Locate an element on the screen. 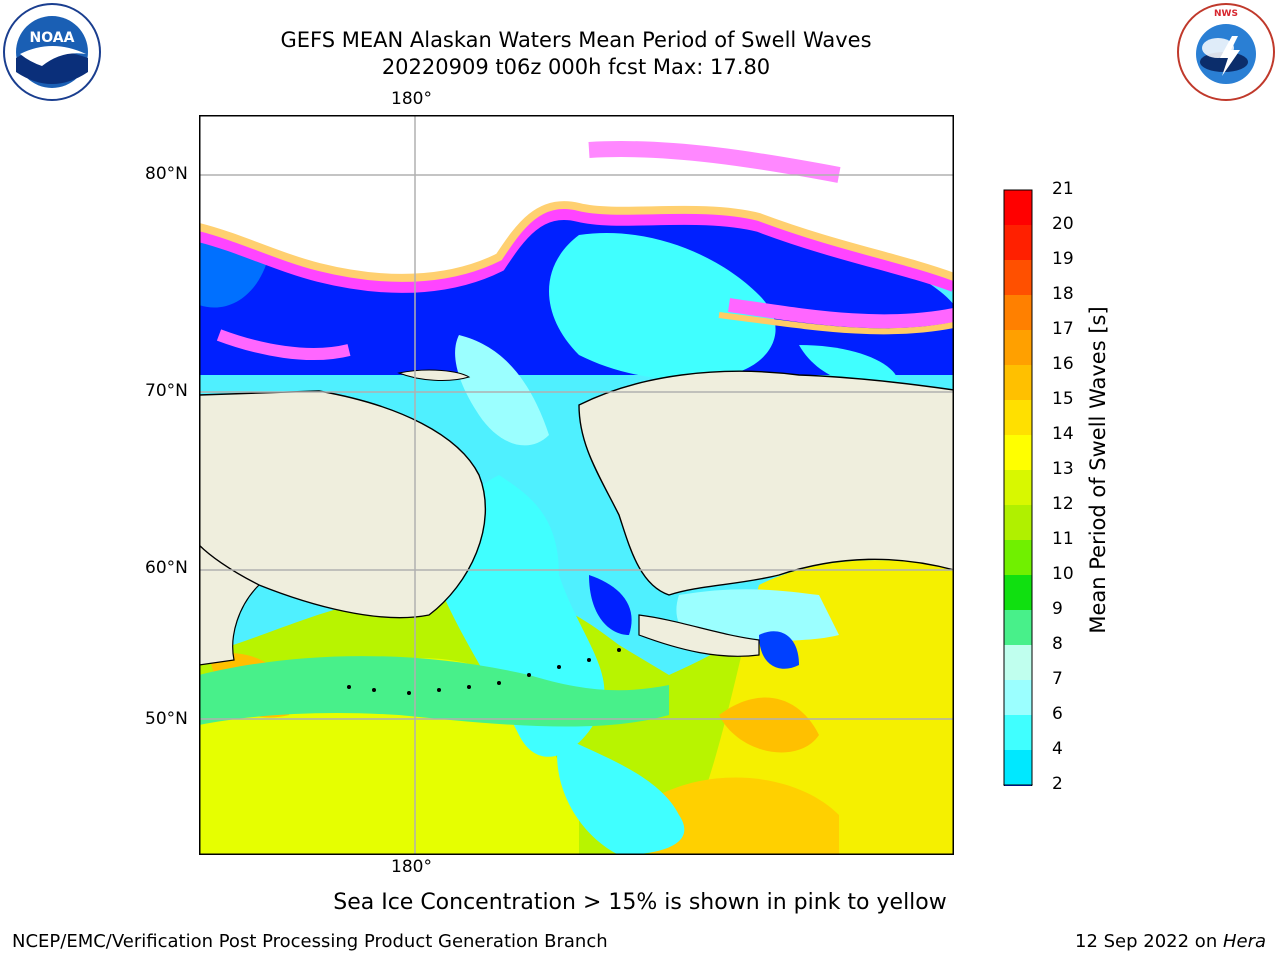 The width and height of the screenshot is (1280, 960). colorbar-tick-label: 12 is located at coordinates (1063, 504).